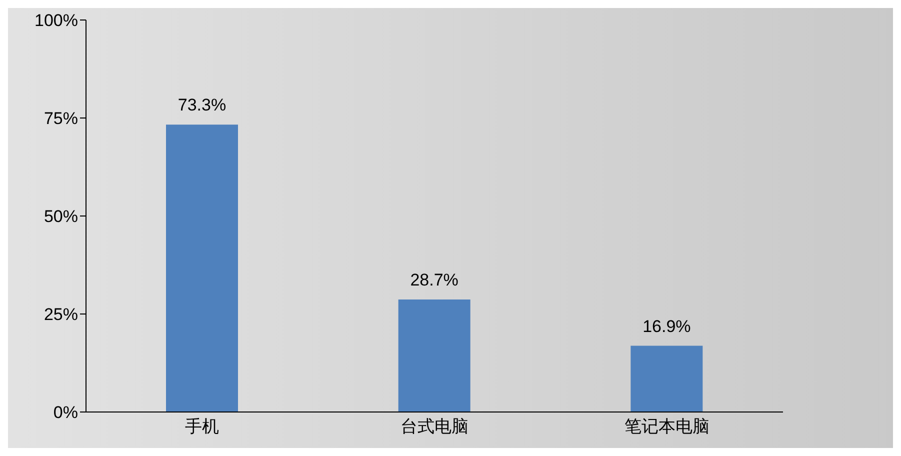 The width and height of the screenshot is (901, 456). I want to click on y-tick-label: 100%, so click(56, 20).